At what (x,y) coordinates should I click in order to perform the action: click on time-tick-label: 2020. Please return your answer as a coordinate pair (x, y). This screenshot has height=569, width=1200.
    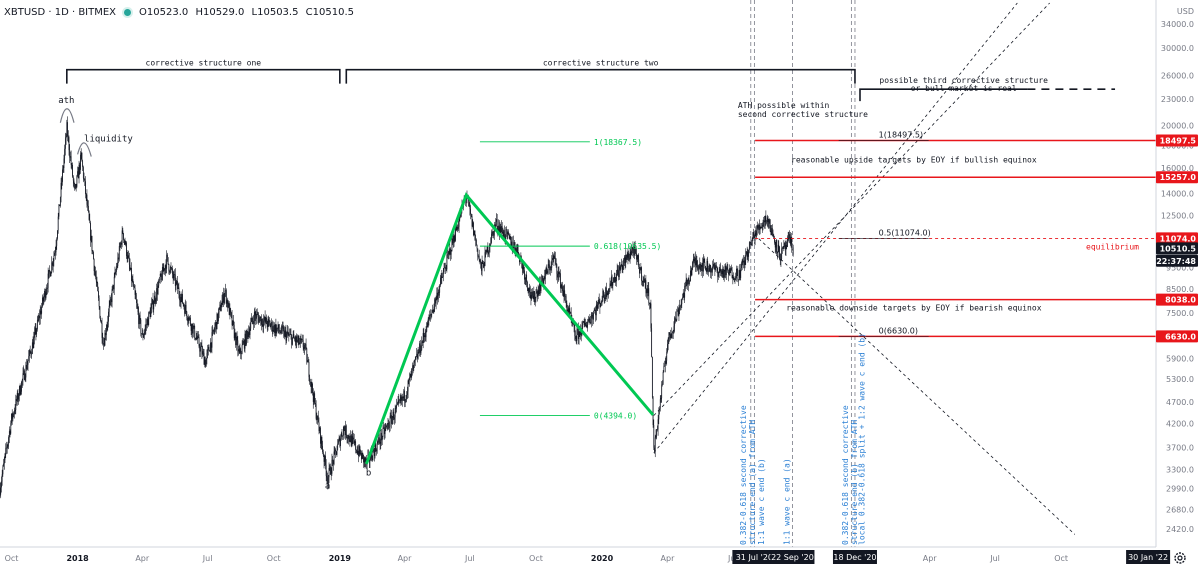
    Looking at the image, I should click on (602, 558).